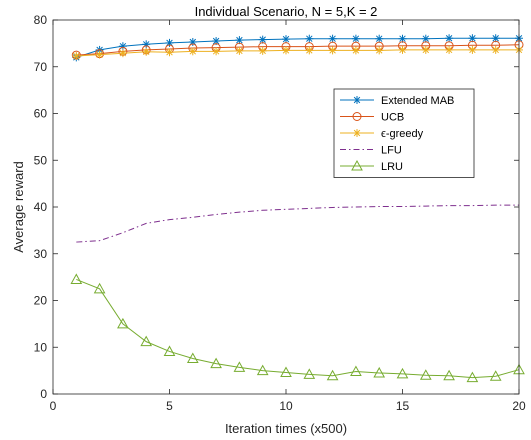 This screenshot has height=440, width=531. I want to click on y-axis-label: Average reward, so click(18, 207).